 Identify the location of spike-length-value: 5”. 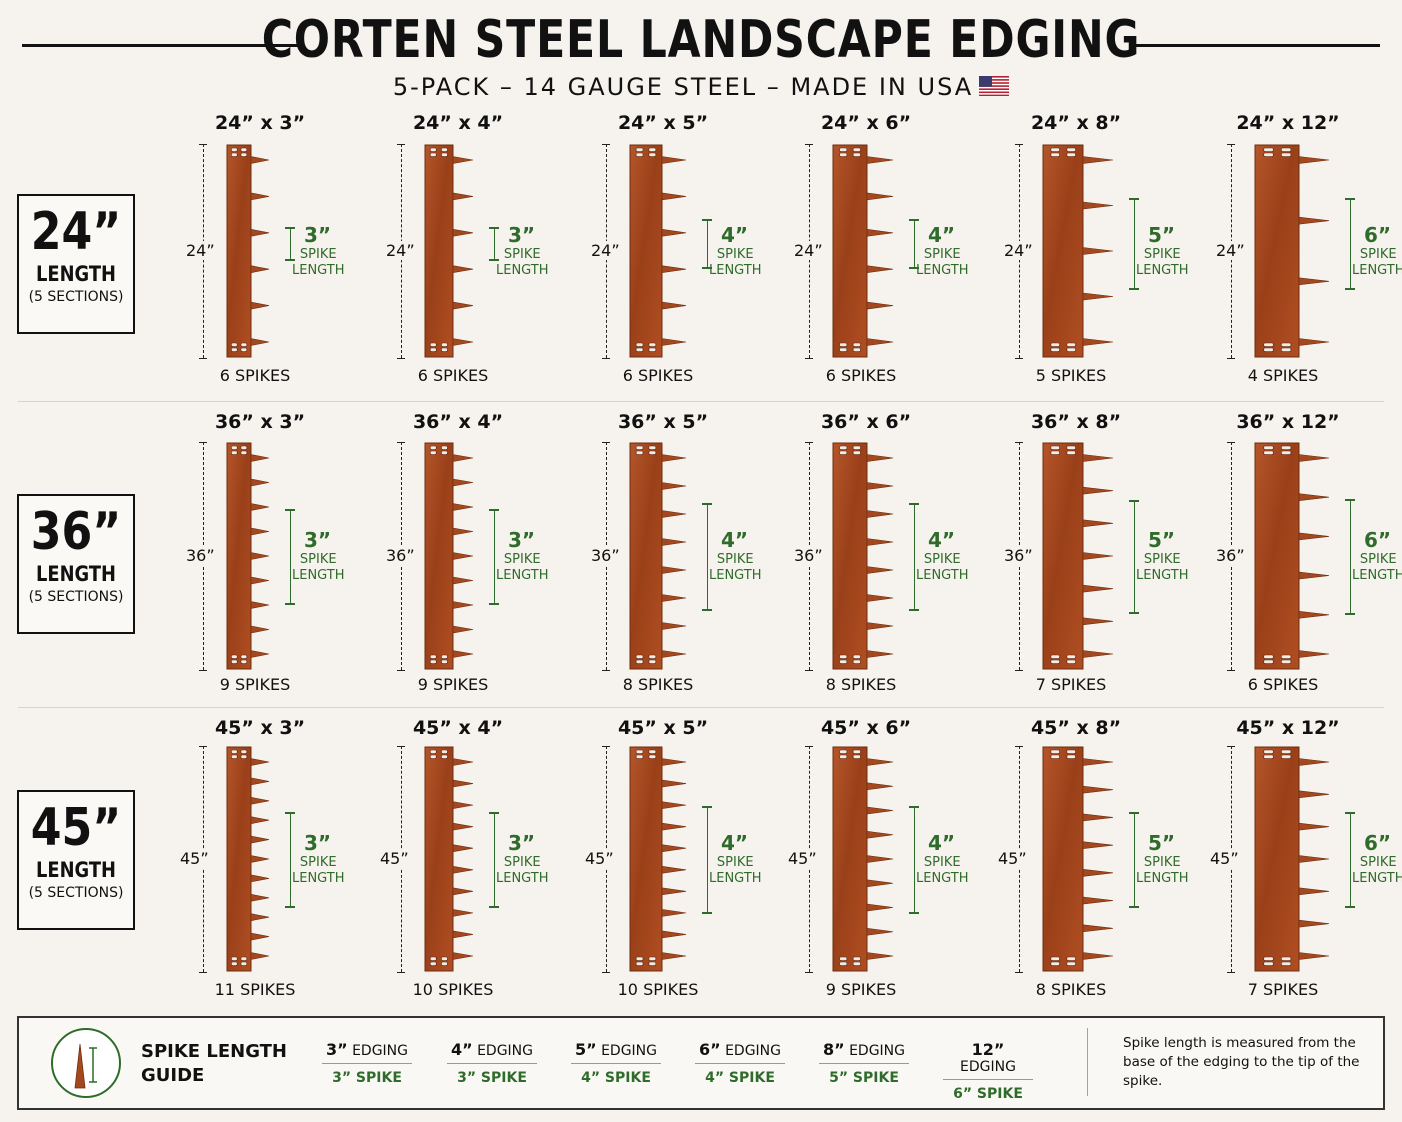
(1162, 540).